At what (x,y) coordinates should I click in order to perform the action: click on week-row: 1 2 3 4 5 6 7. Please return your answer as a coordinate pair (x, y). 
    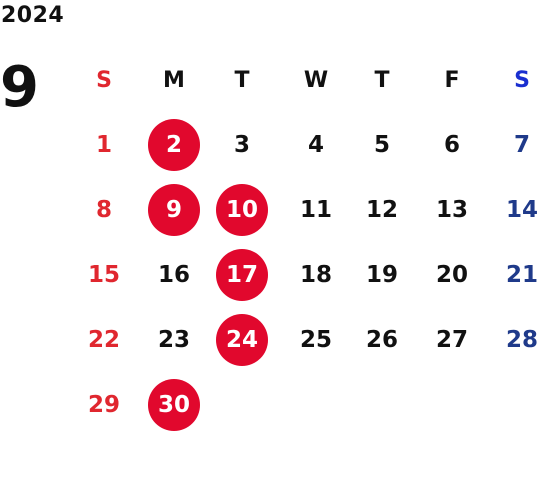
    Looking at the image, I should click on (308, 143).